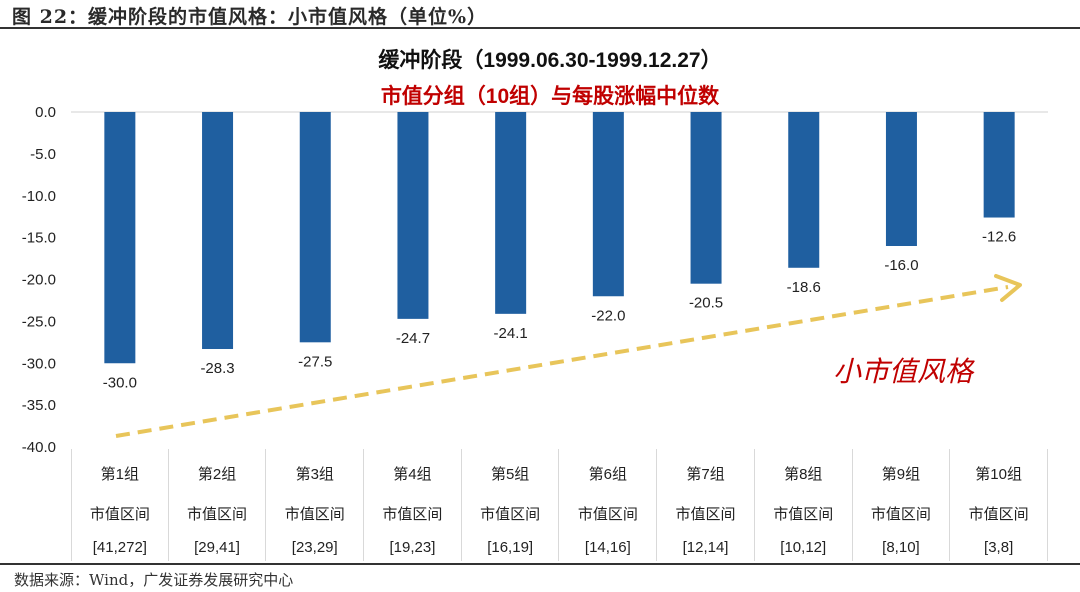 This screenshot has width=1080, height=592. What do you see at coordinates (803, 547) in the screenshot?
I see `range-value: [10,12]` at bounding box center [803, 547].